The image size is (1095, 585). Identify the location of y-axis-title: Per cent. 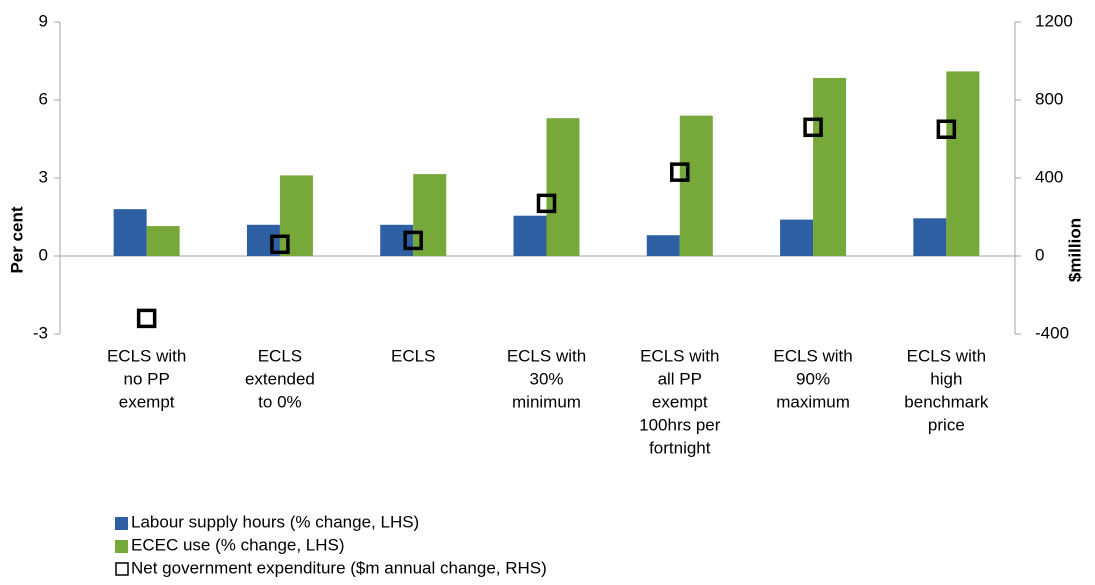
(16, 239).